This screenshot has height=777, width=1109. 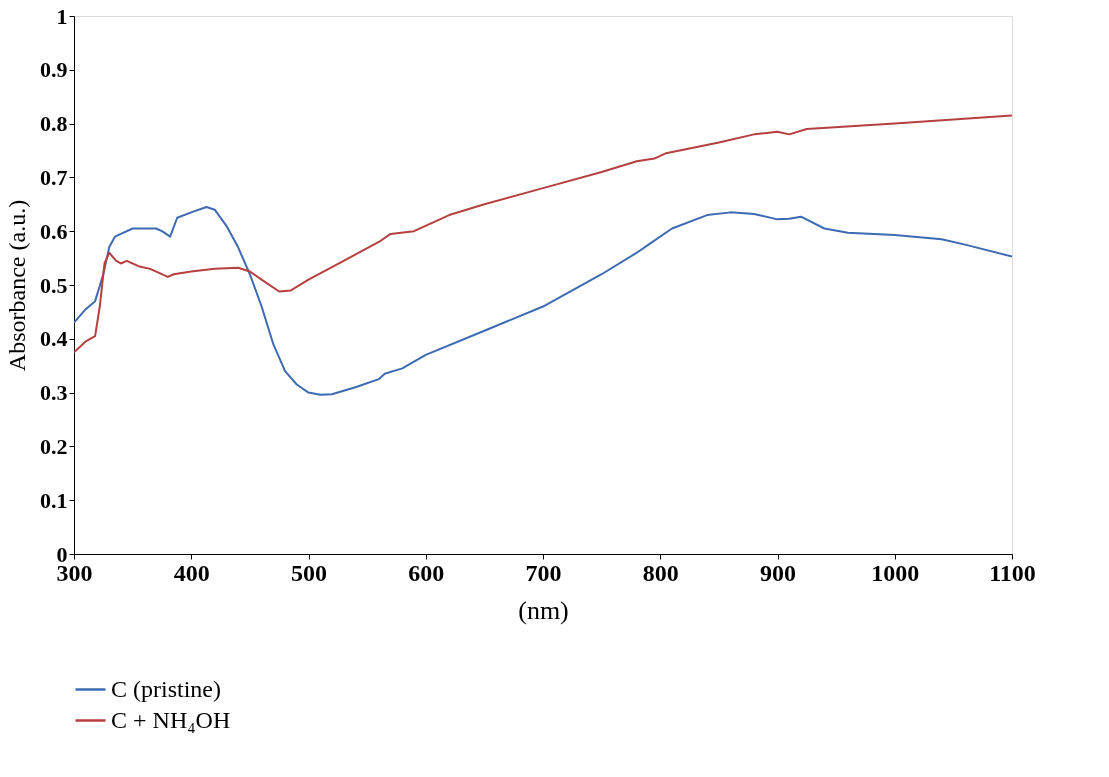 What do you see at coordinates (778, 572) in the screenshot?
I see `x-tick-label: 900` at bounding box center [778, 572].